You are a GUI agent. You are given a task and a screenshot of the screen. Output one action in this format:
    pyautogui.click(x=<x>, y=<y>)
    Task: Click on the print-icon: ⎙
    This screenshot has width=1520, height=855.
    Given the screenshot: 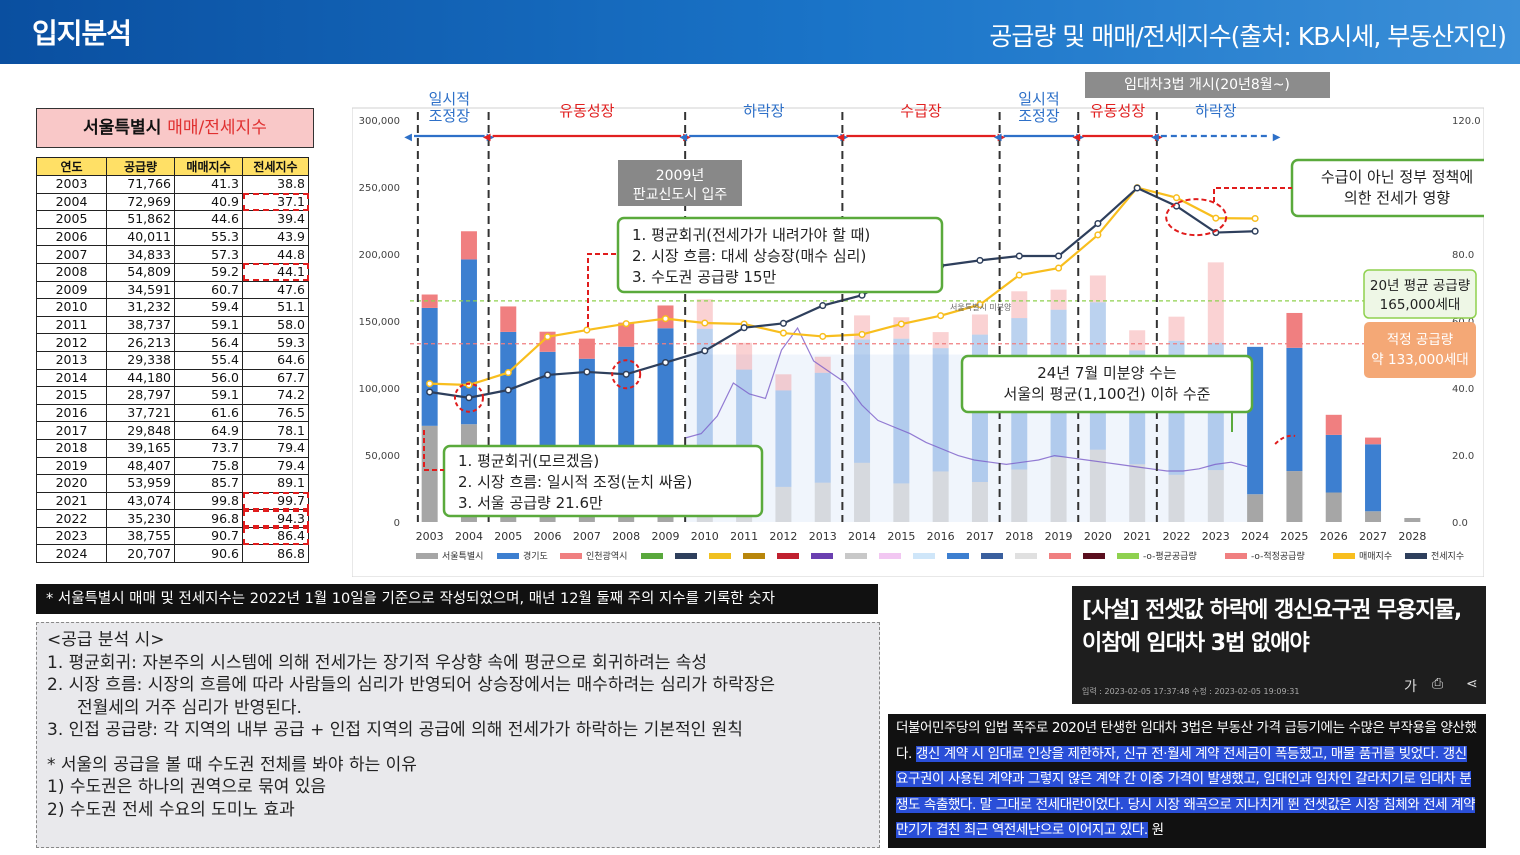 What is the action you would take?
    pyautogui.click(x=1438, y=684)
    